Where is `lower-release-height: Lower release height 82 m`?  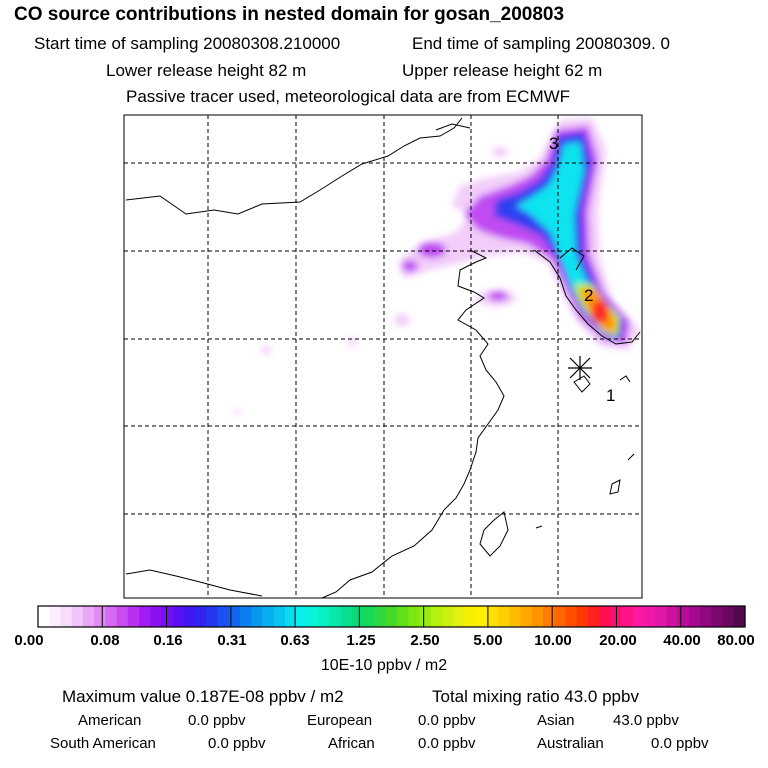
lower-release-height: Lower release height 82 m is located at coordinates (206, 70).